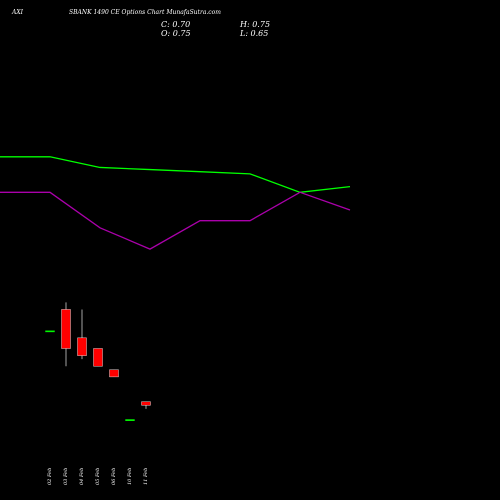  I want to click on candle-10-feb, so click(130, 420).